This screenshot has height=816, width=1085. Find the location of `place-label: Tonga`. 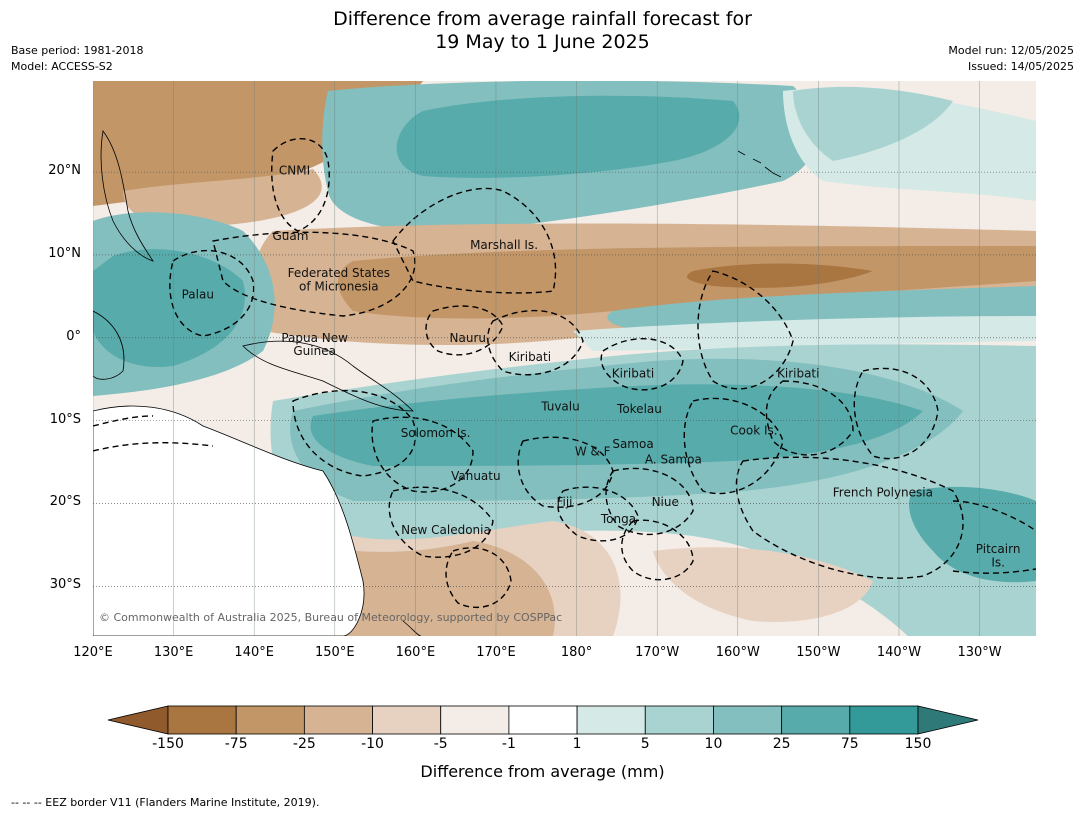

place-label: Tonga is located at coordinates (618, 519).